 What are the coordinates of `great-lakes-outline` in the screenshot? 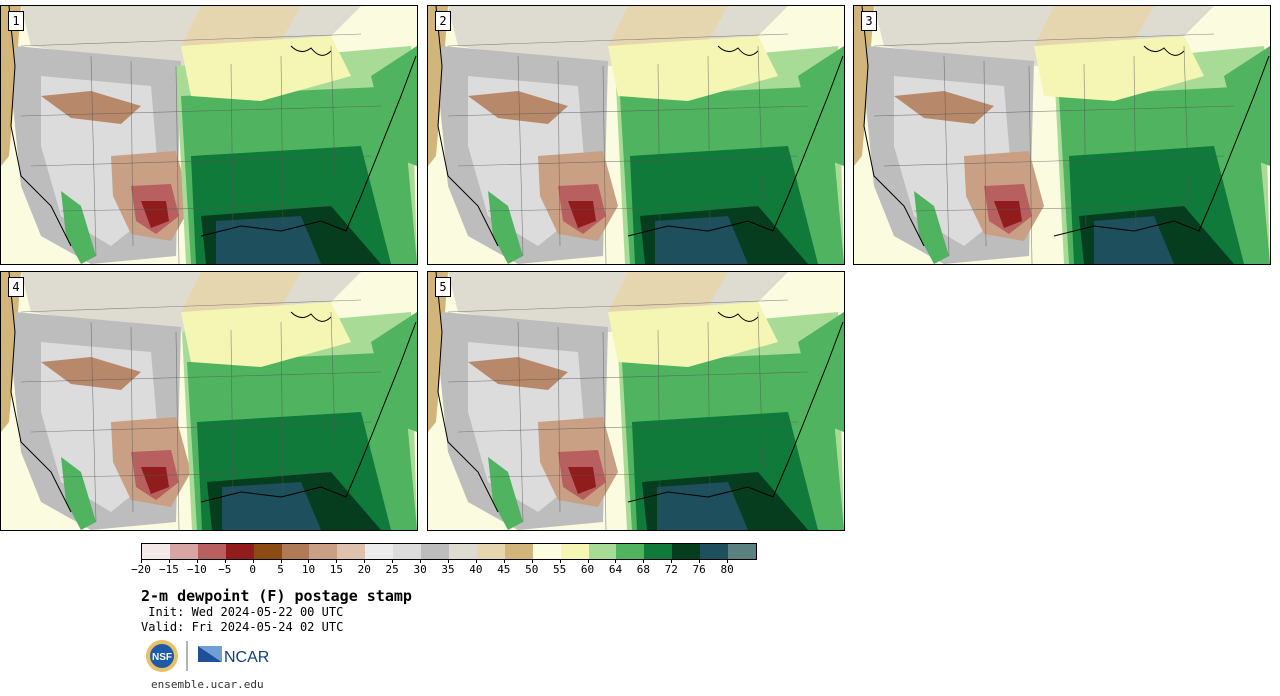 It's located at (738, 50).